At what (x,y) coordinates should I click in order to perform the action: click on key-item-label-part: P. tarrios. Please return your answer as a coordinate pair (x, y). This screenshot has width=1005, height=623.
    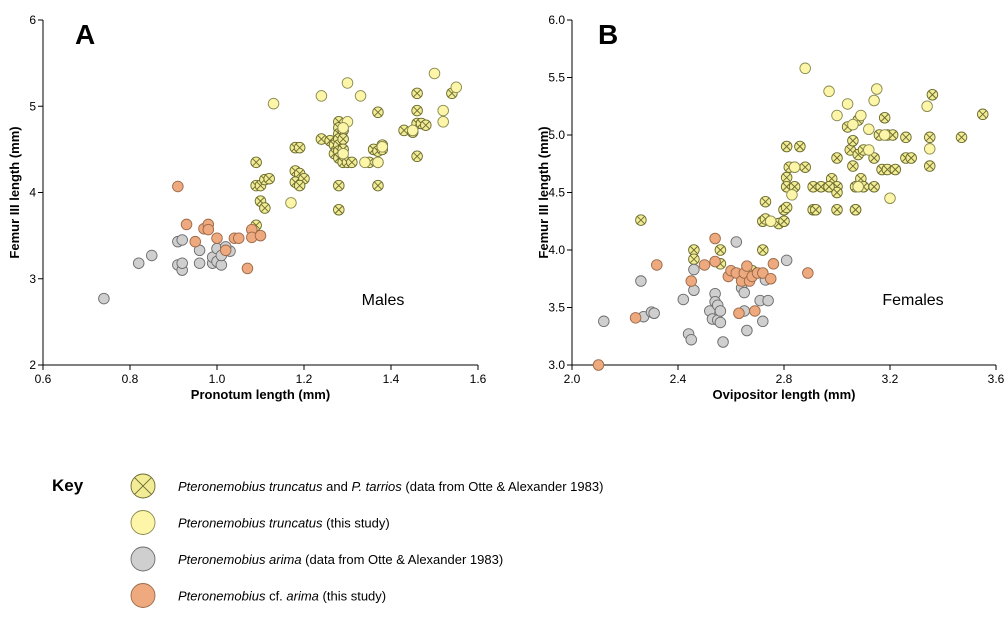
    Looking at the image, I should click on (376, 486).